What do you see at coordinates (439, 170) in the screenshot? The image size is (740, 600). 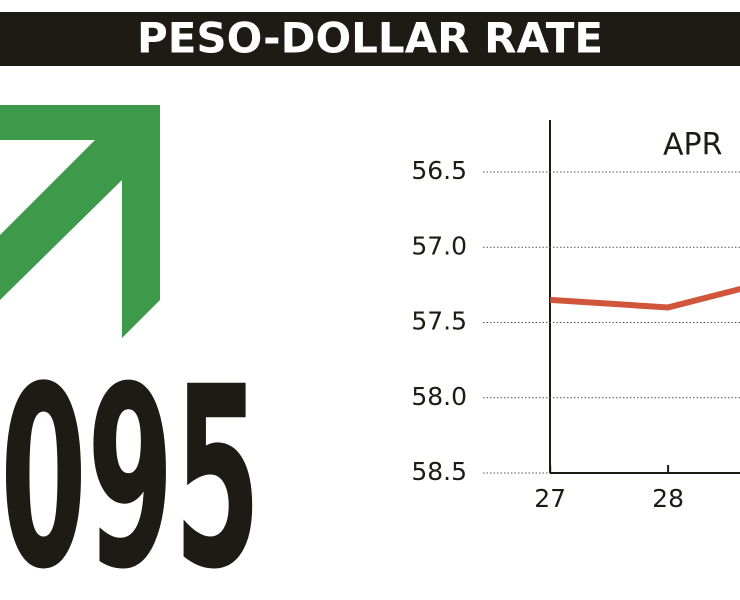 I see `y-tick-label: 56.5` at bounding box center [439, 170].